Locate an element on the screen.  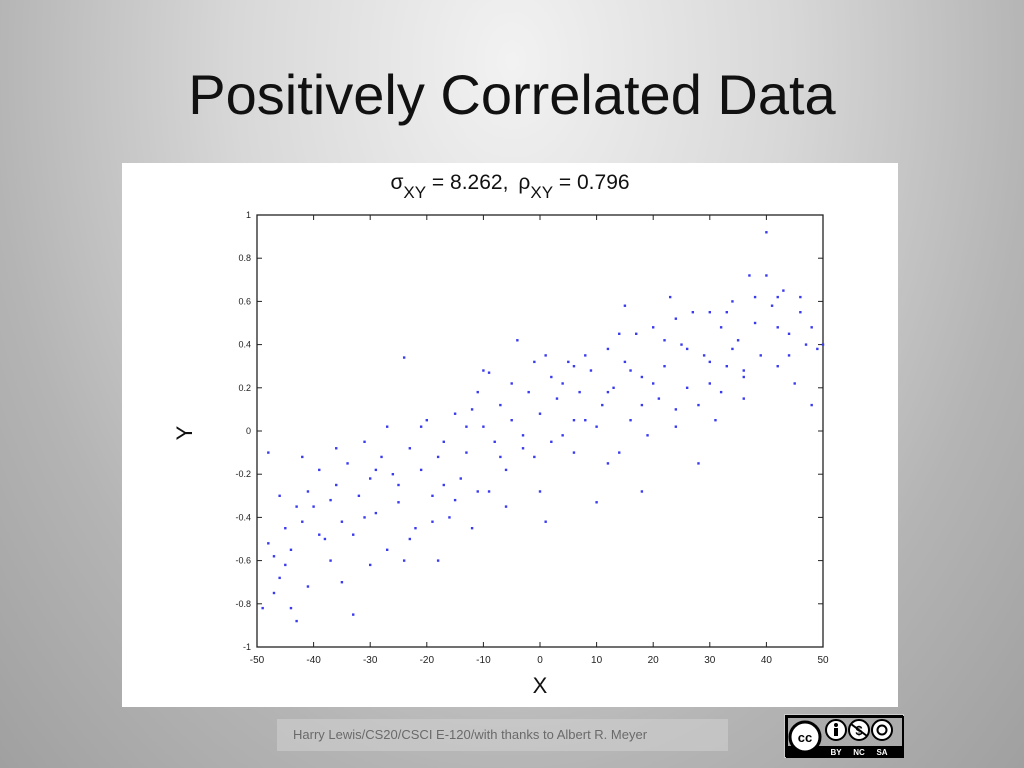
chart-title-rho: ρ is located at coordinates (524, 182).